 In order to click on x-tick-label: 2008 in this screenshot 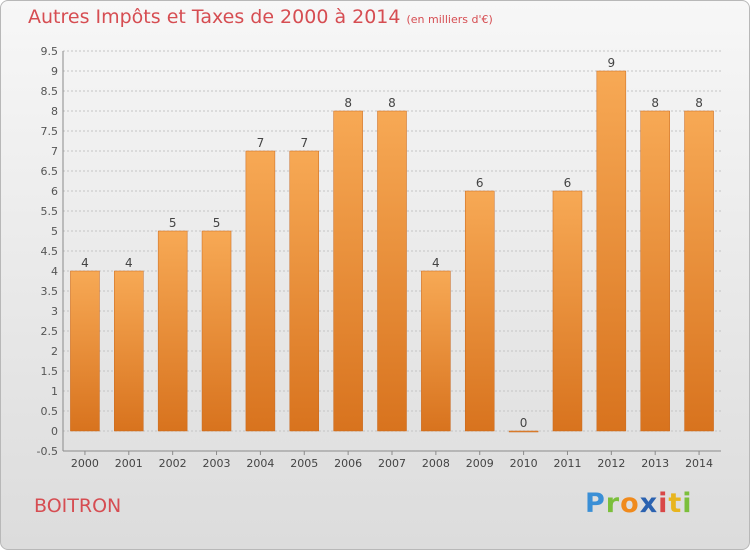, I will do `click(436, 463)`.